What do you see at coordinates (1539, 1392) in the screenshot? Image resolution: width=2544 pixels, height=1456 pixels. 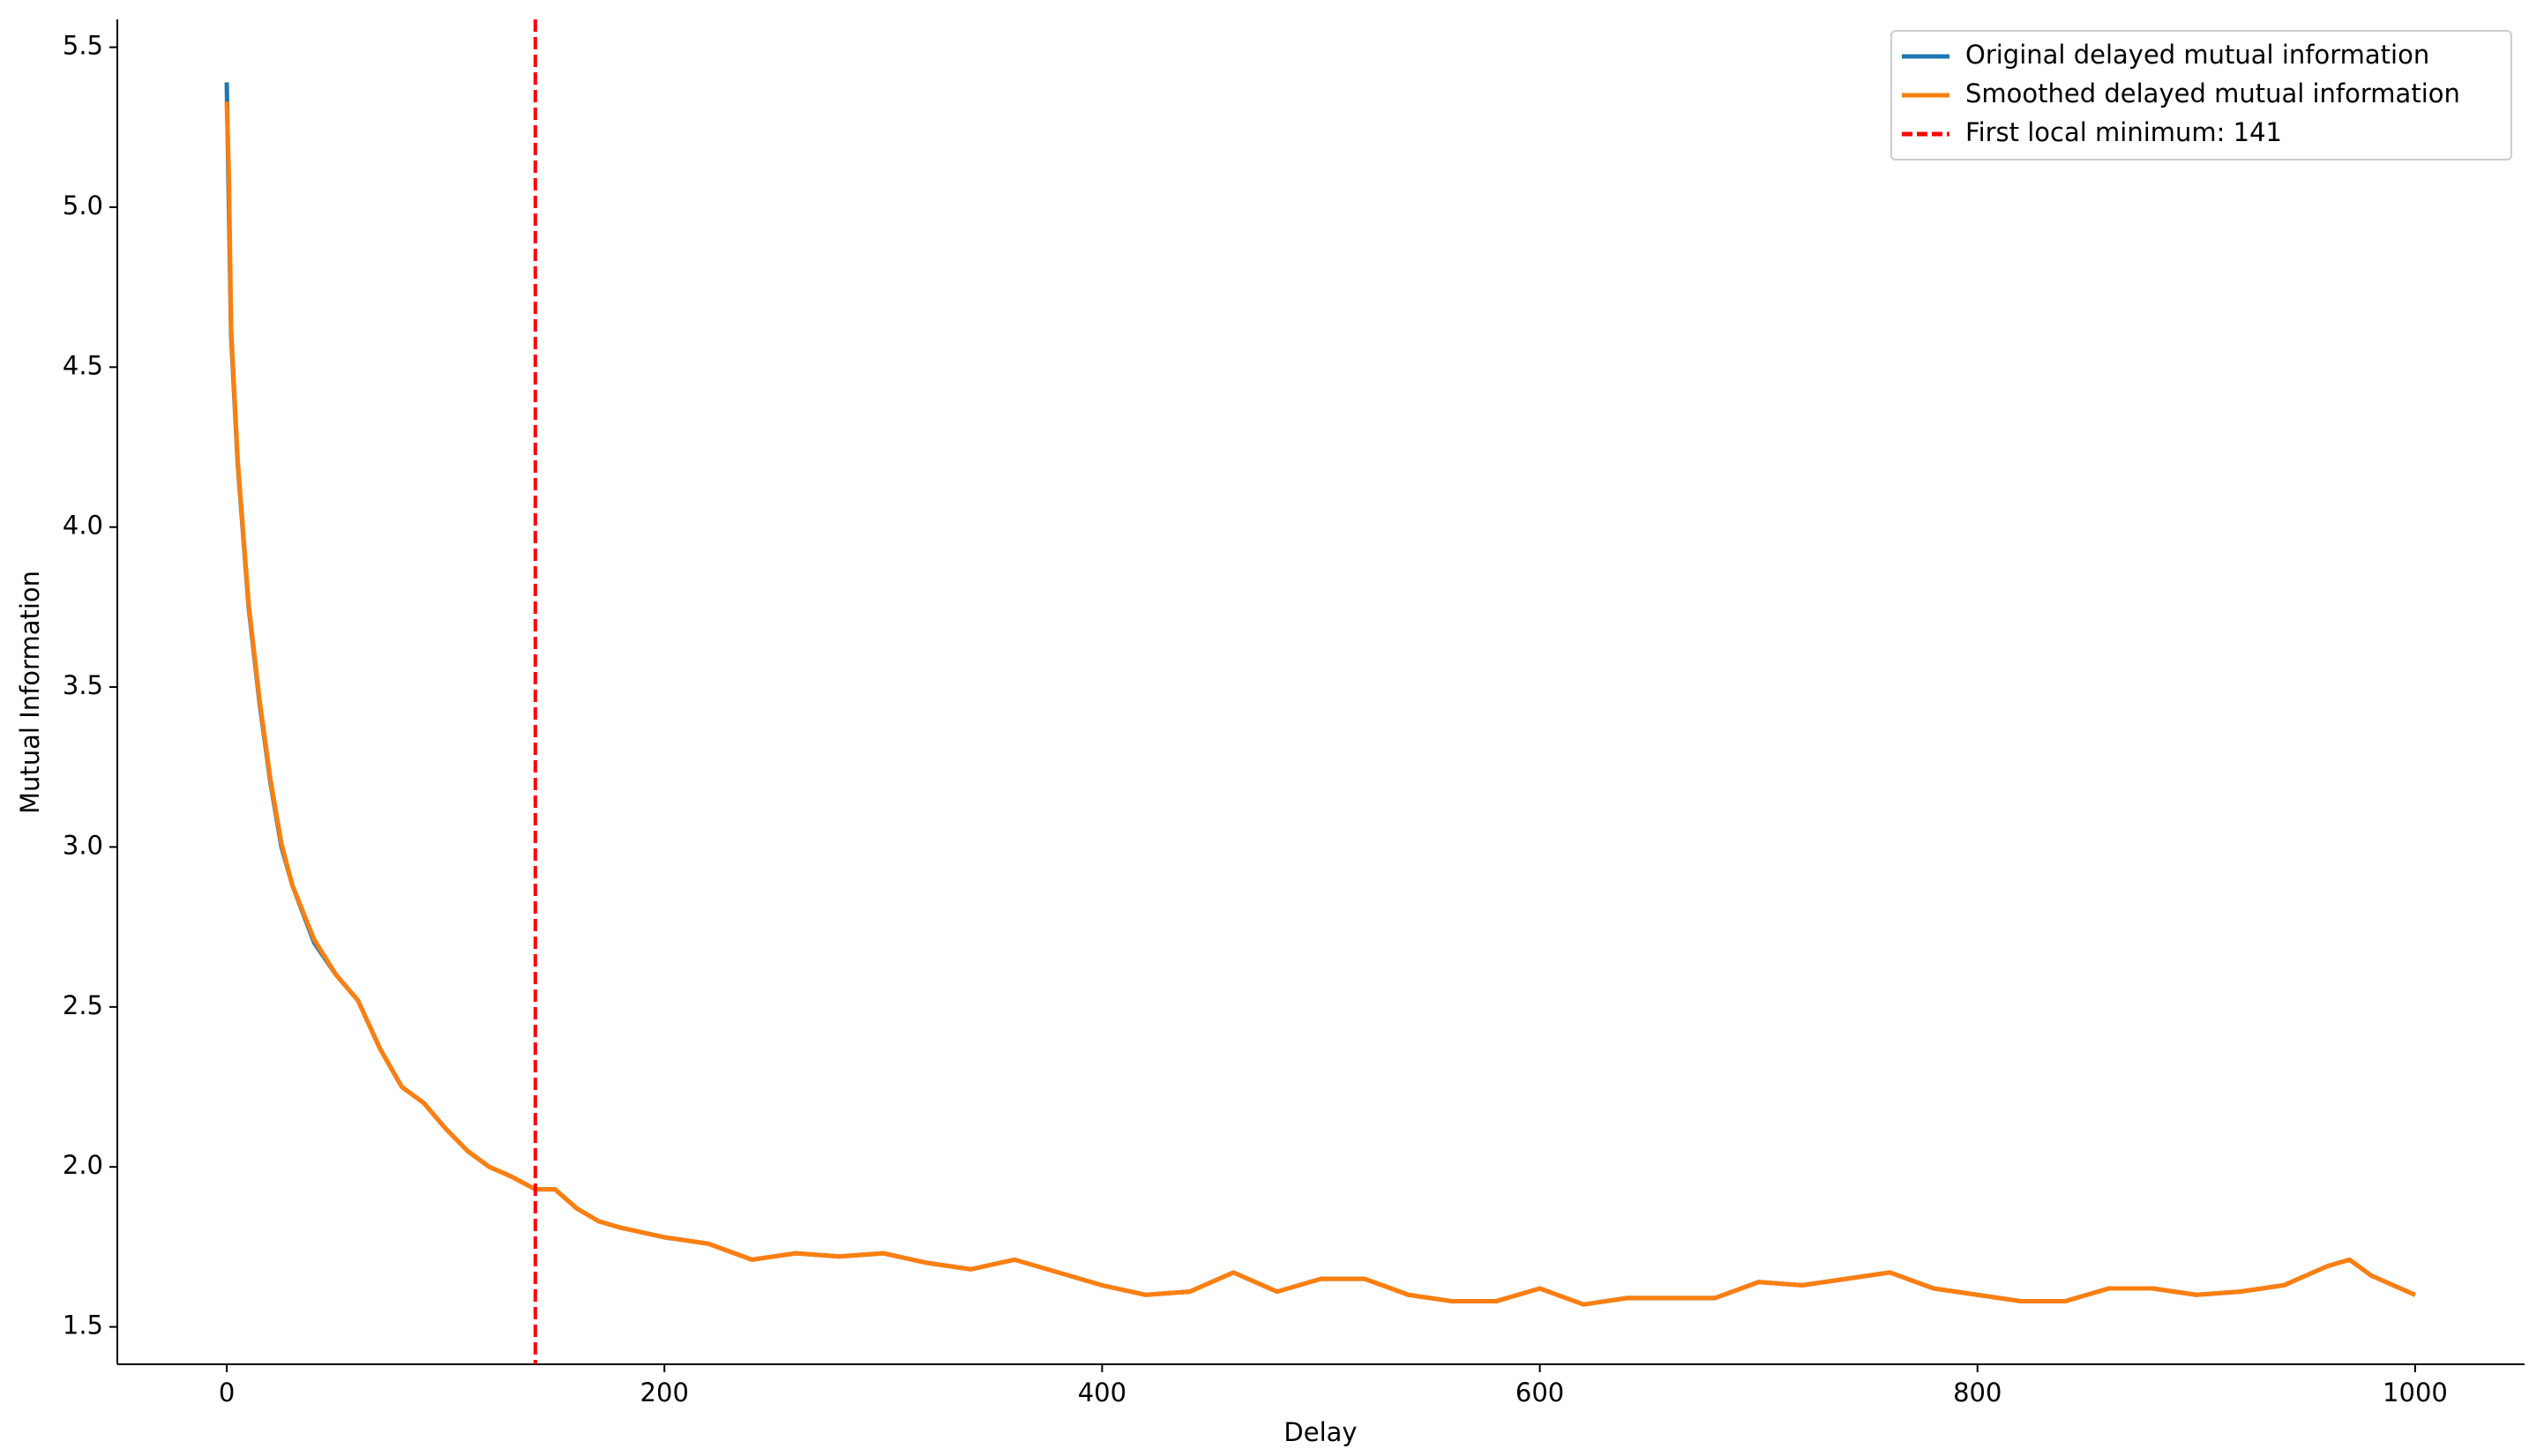 I see `x-tick-label: 600` at bounding box center [1539, 1392].